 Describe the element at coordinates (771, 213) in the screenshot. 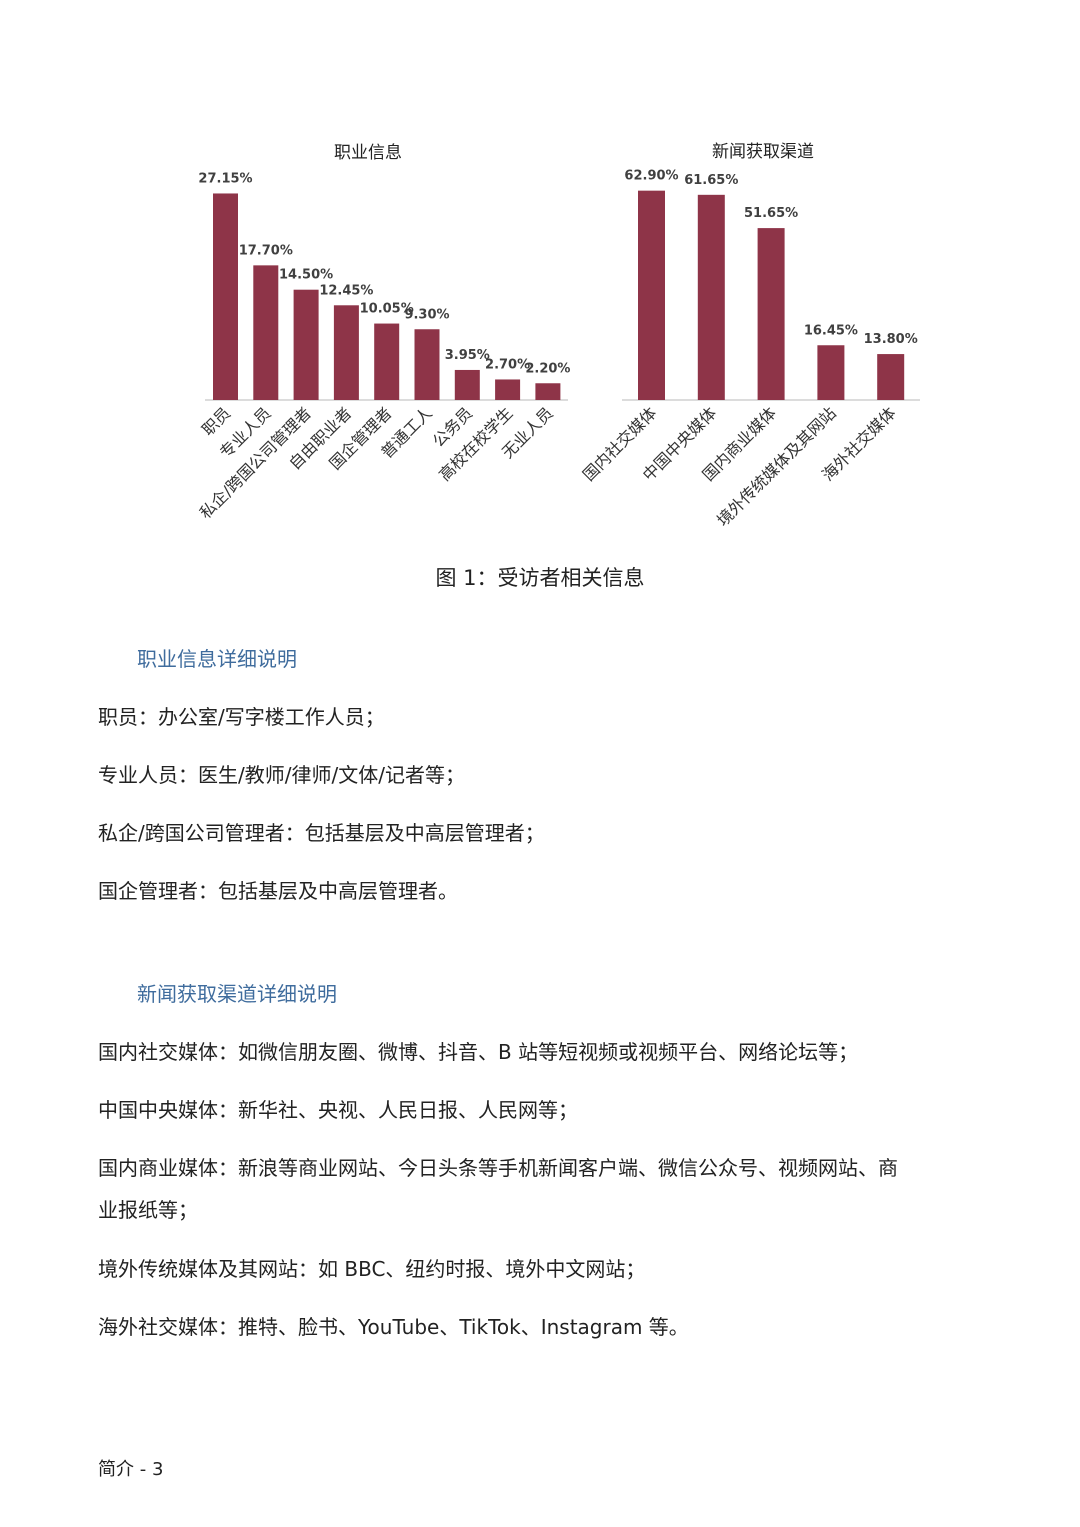

I see `data-label: 51.65%` at that location.